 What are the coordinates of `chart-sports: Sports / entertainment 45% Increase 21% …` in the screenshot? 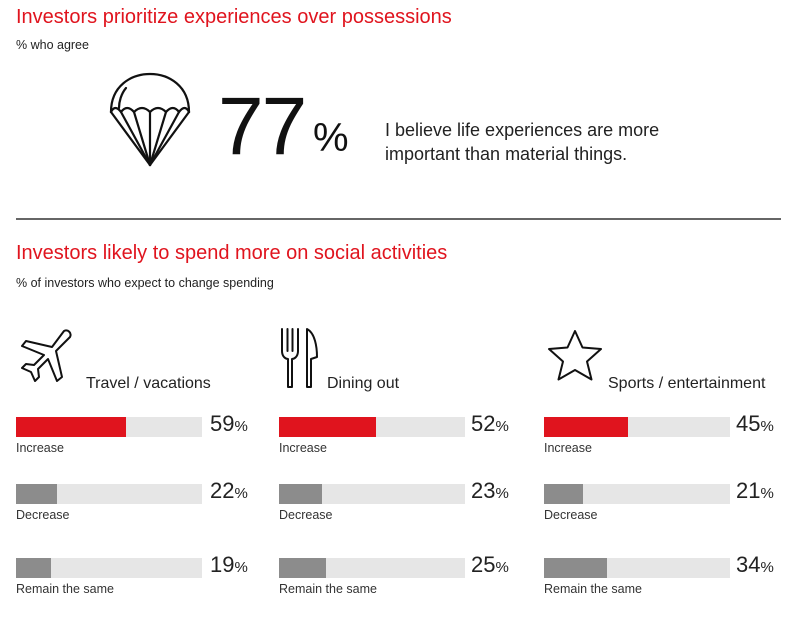 It's located at (664, 470).